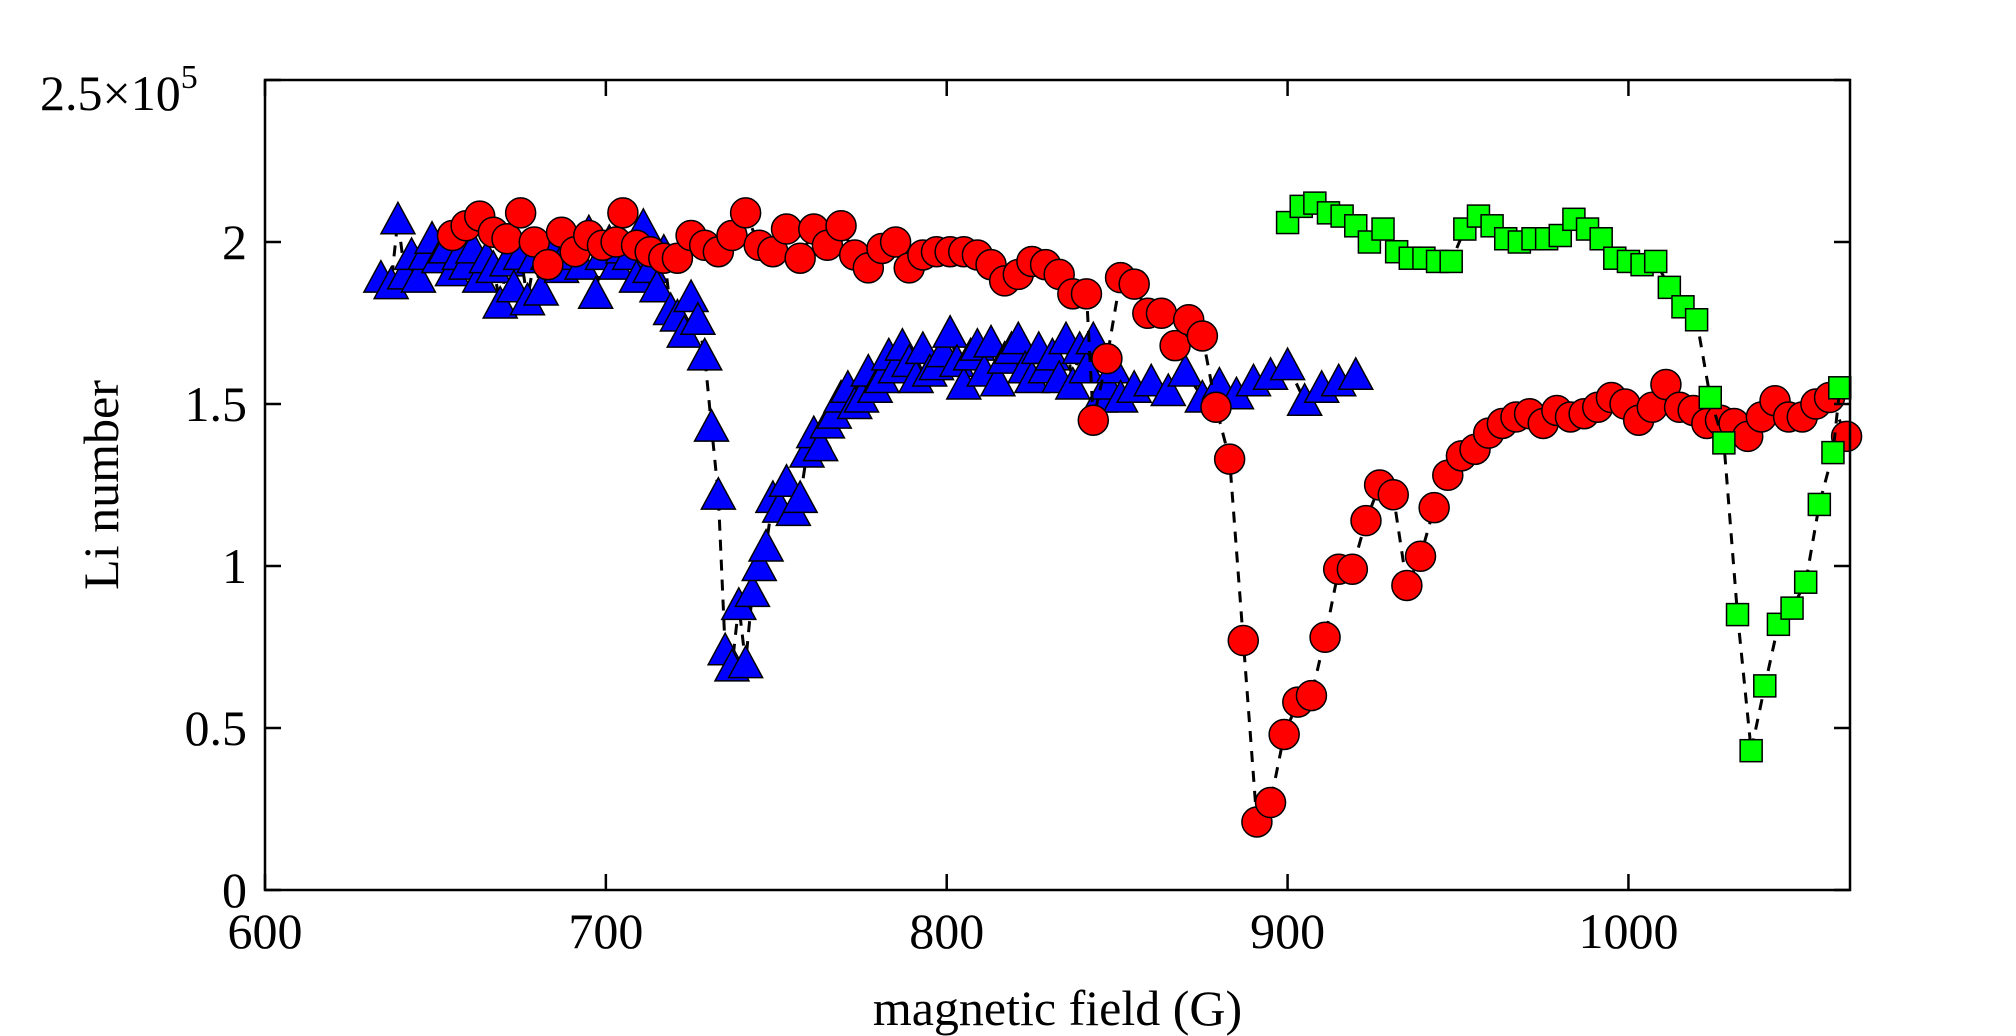 Image resolution: width=2016 pixels, height=1036 pixels. I want to click on x-tick-label: 900, so click(1287, 931).